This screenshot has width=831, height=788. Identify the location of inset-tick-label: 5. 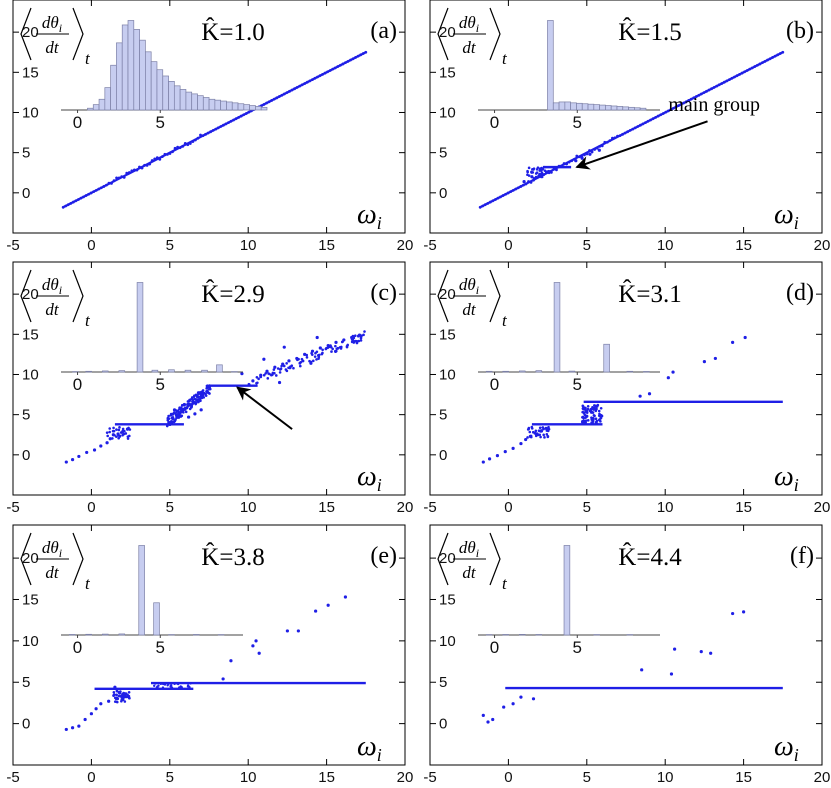
(577, 122).